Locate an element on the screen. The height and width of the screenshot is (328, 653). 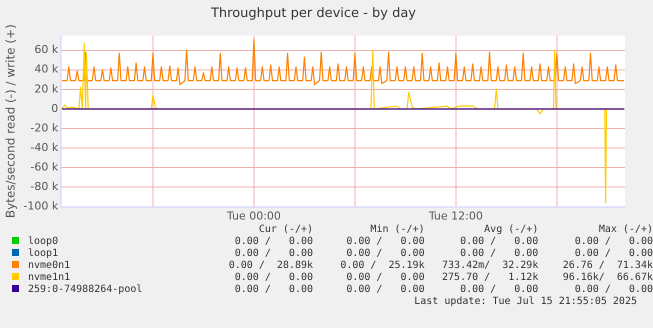
legend-label: nvme1n1 is located at coordinates (49, 278).